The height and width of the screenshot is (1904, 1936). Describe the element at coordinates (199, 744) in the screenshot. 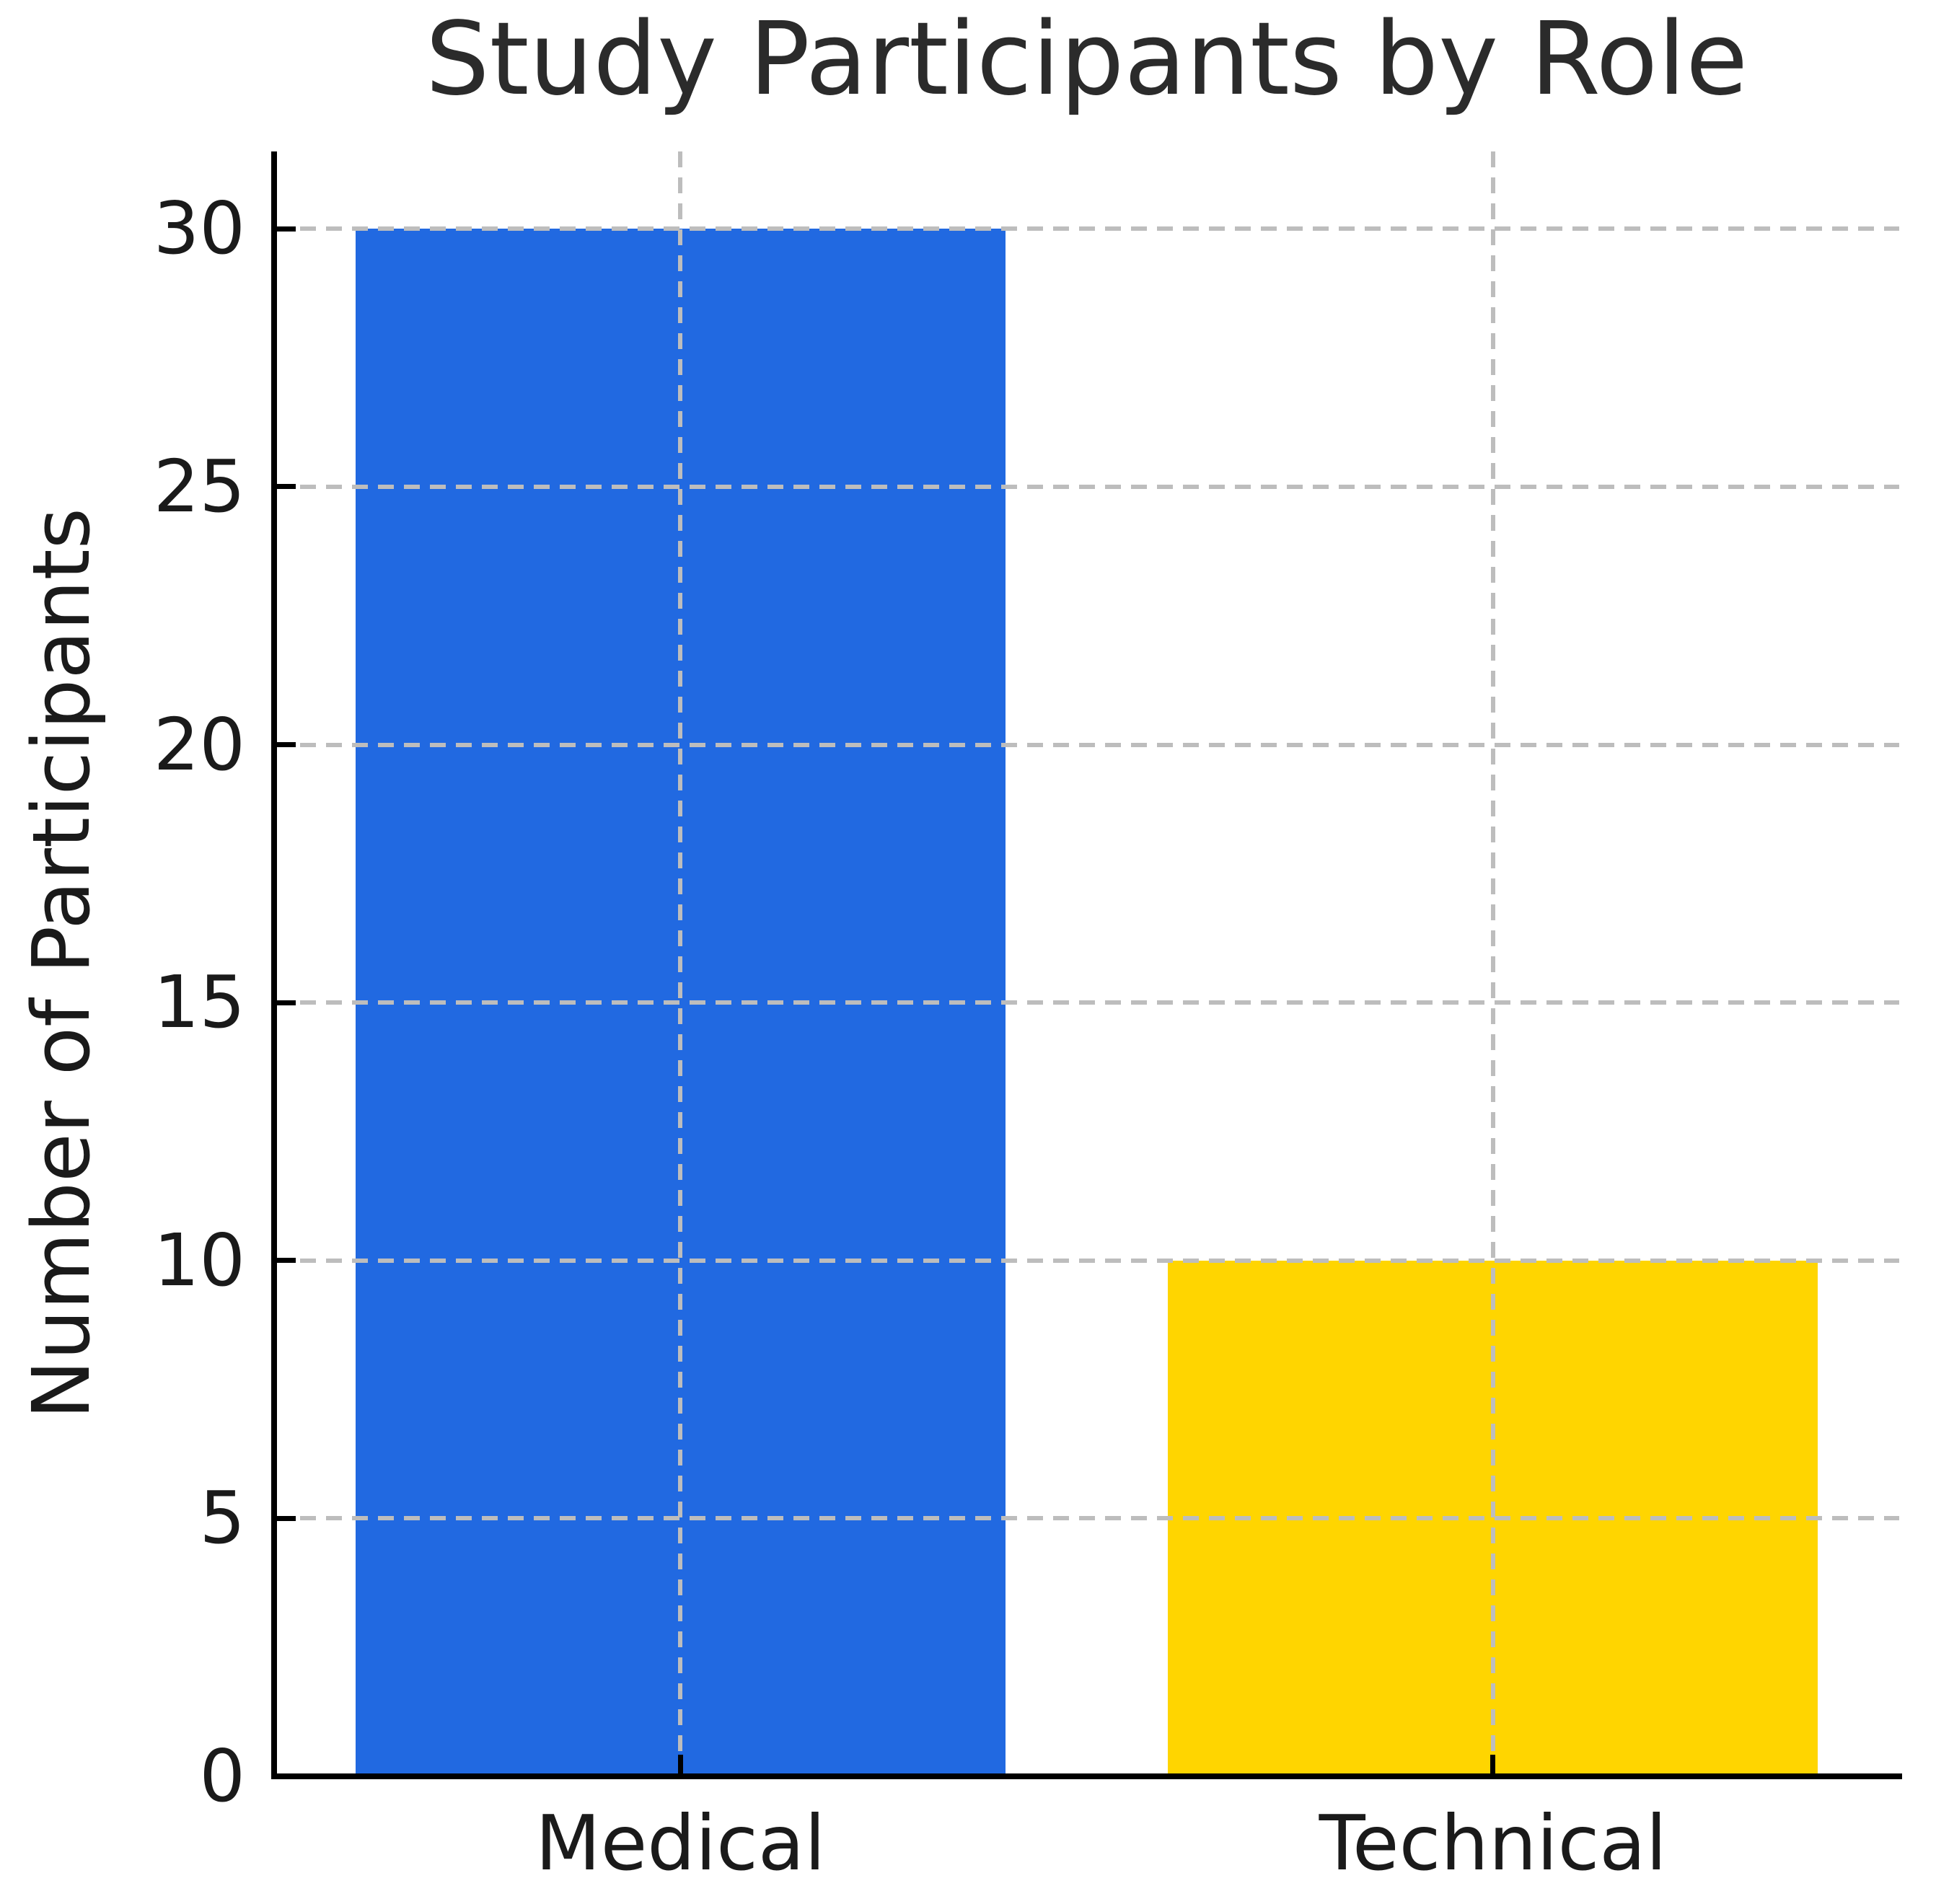

I see `y-tick-label-20: 20` at that location.